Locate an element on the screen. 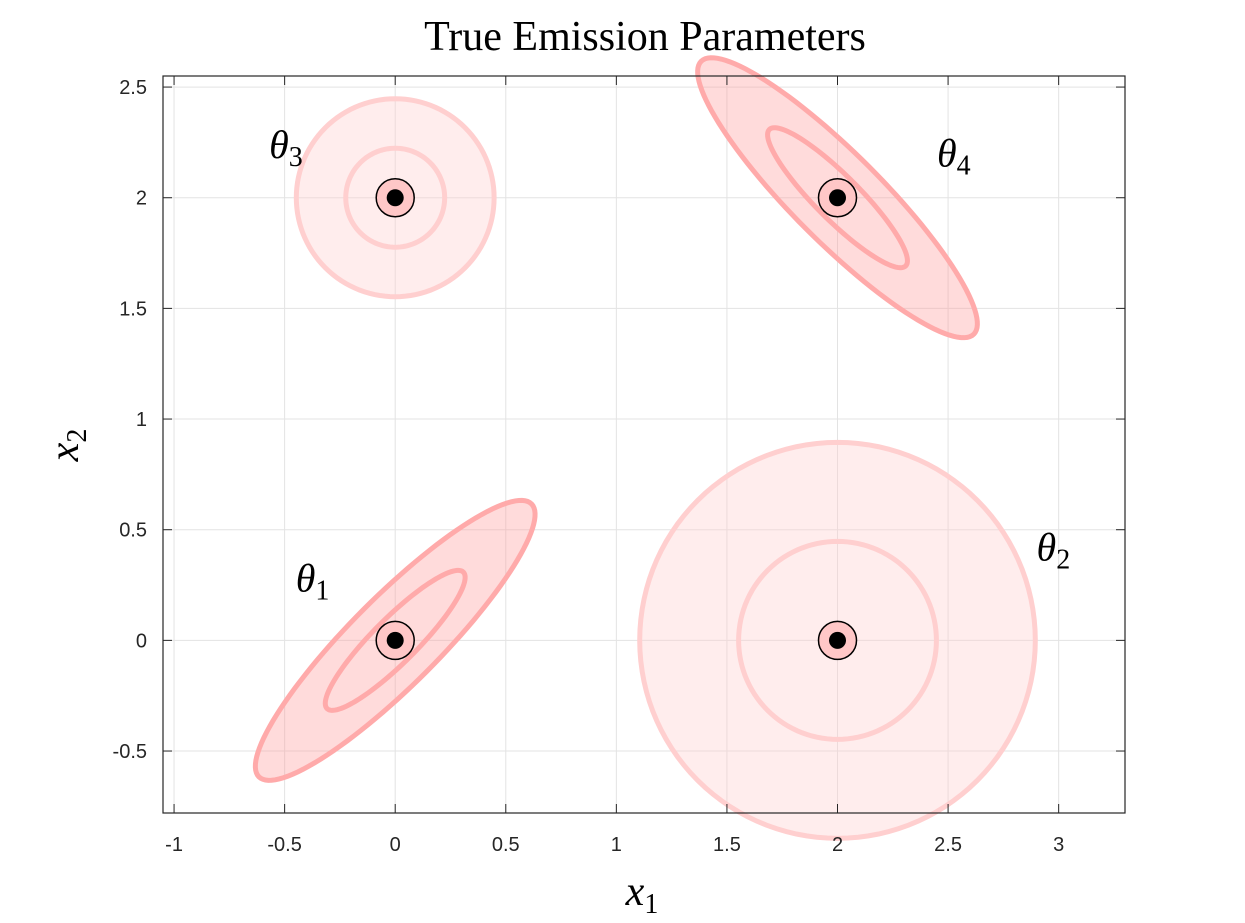  x-axis-label-base: x is located at coordinates (635, 892).